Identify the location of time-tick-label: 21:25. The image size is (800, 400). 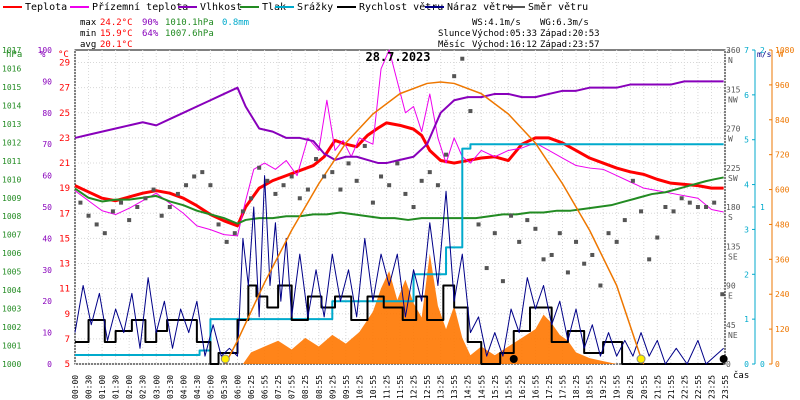
(657, 387).